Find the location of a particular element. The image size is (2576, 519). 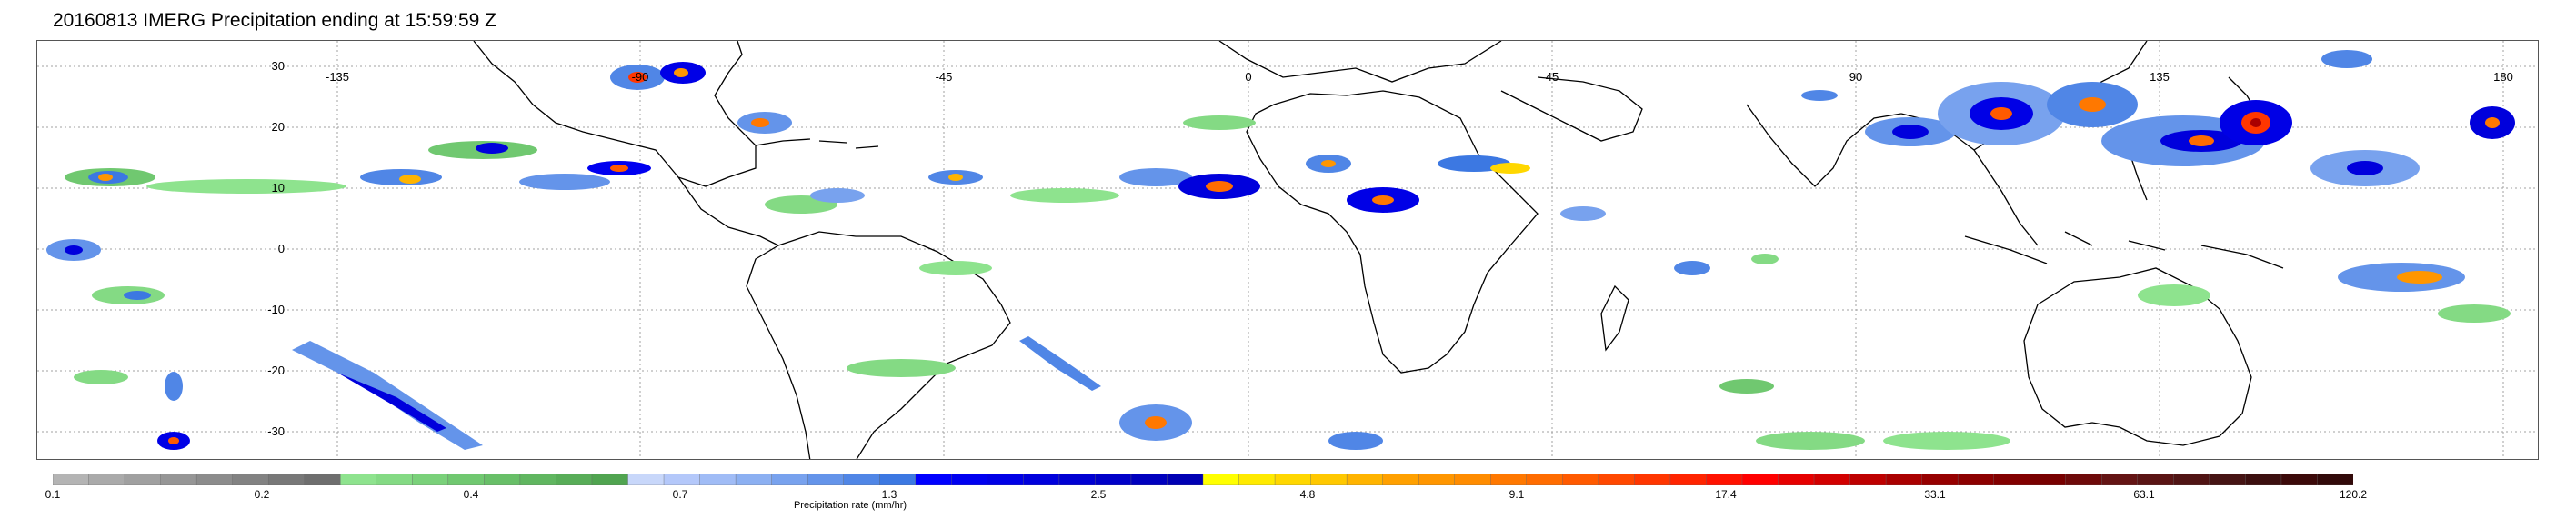

colorbar is located at coordinates (1203, 479).